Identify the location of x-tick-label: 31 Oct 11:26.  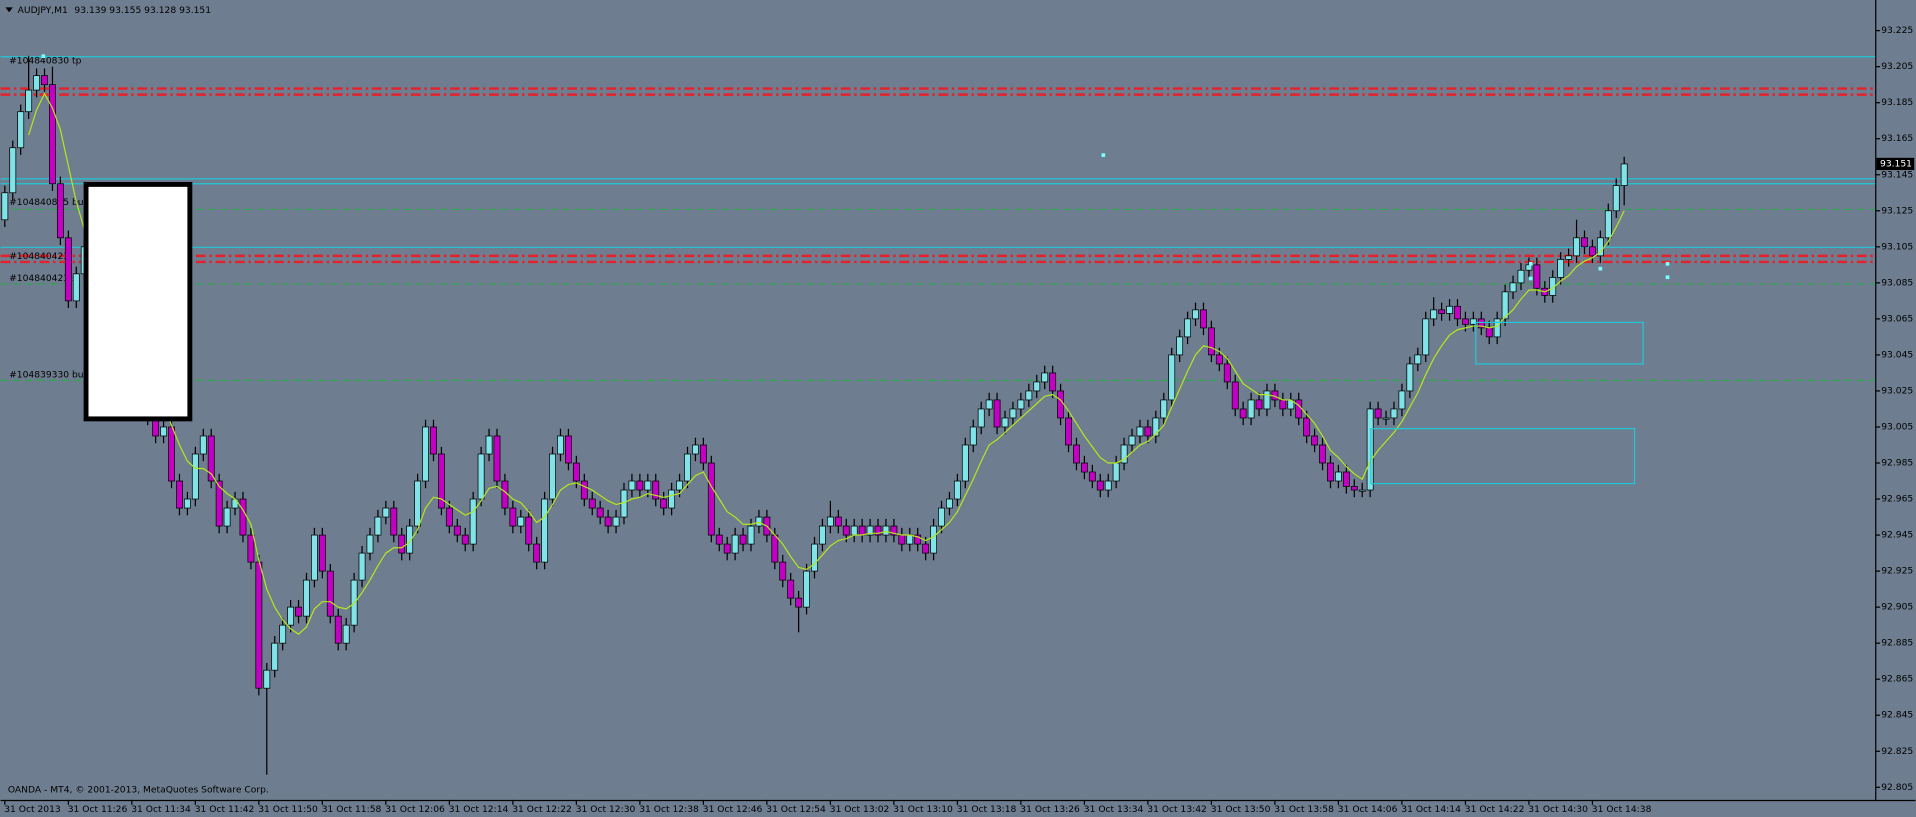
(98, 810).